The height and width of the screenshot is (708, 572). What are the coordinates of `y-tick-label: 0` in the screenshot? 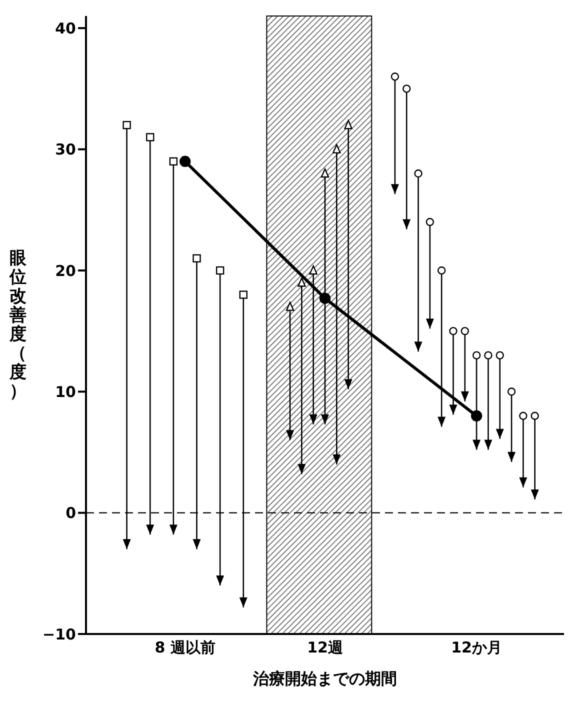 It's located at (71, 513).